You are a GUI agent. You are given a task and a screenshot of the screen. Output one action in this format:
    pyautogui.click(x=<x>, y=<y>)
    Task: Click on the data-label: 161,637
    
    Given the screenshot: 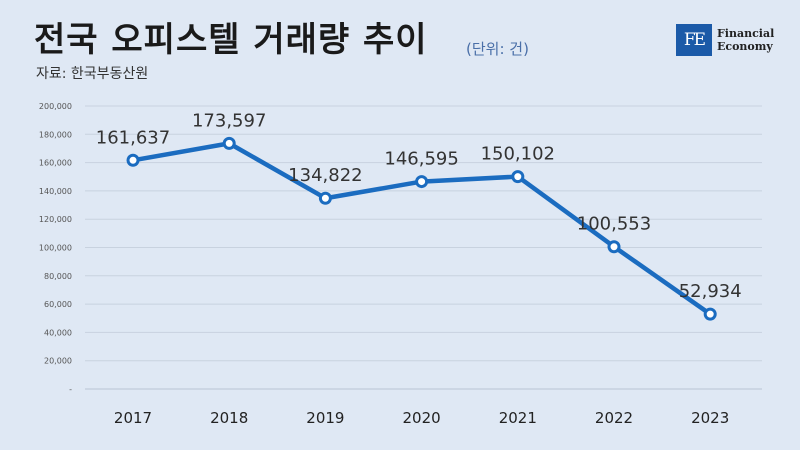 What is the action you would take?
    pyautogui.click(x=133, y=137)
    